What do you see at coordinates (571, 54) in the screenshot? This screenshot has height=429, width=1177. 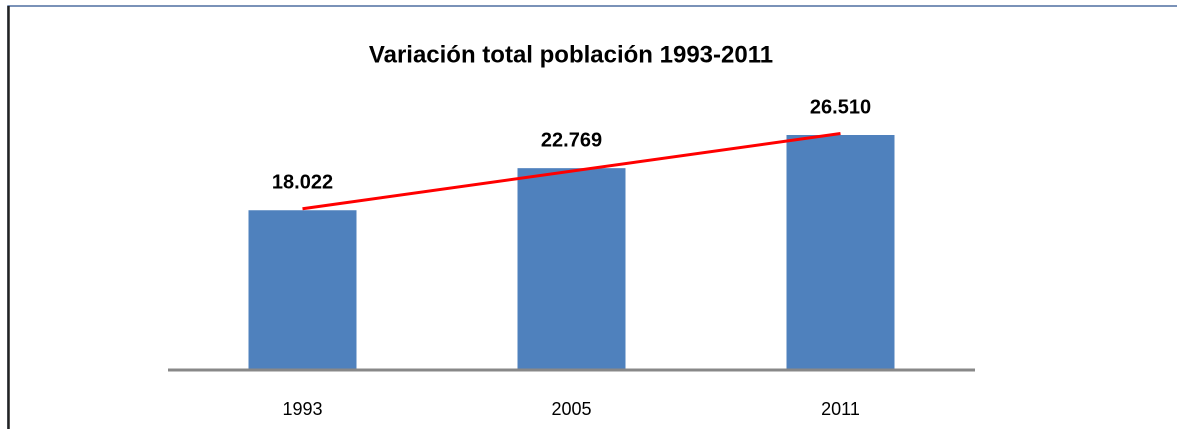 I see `chart-title: Variación total población 1993-2011` at bounding box center [571, 54].